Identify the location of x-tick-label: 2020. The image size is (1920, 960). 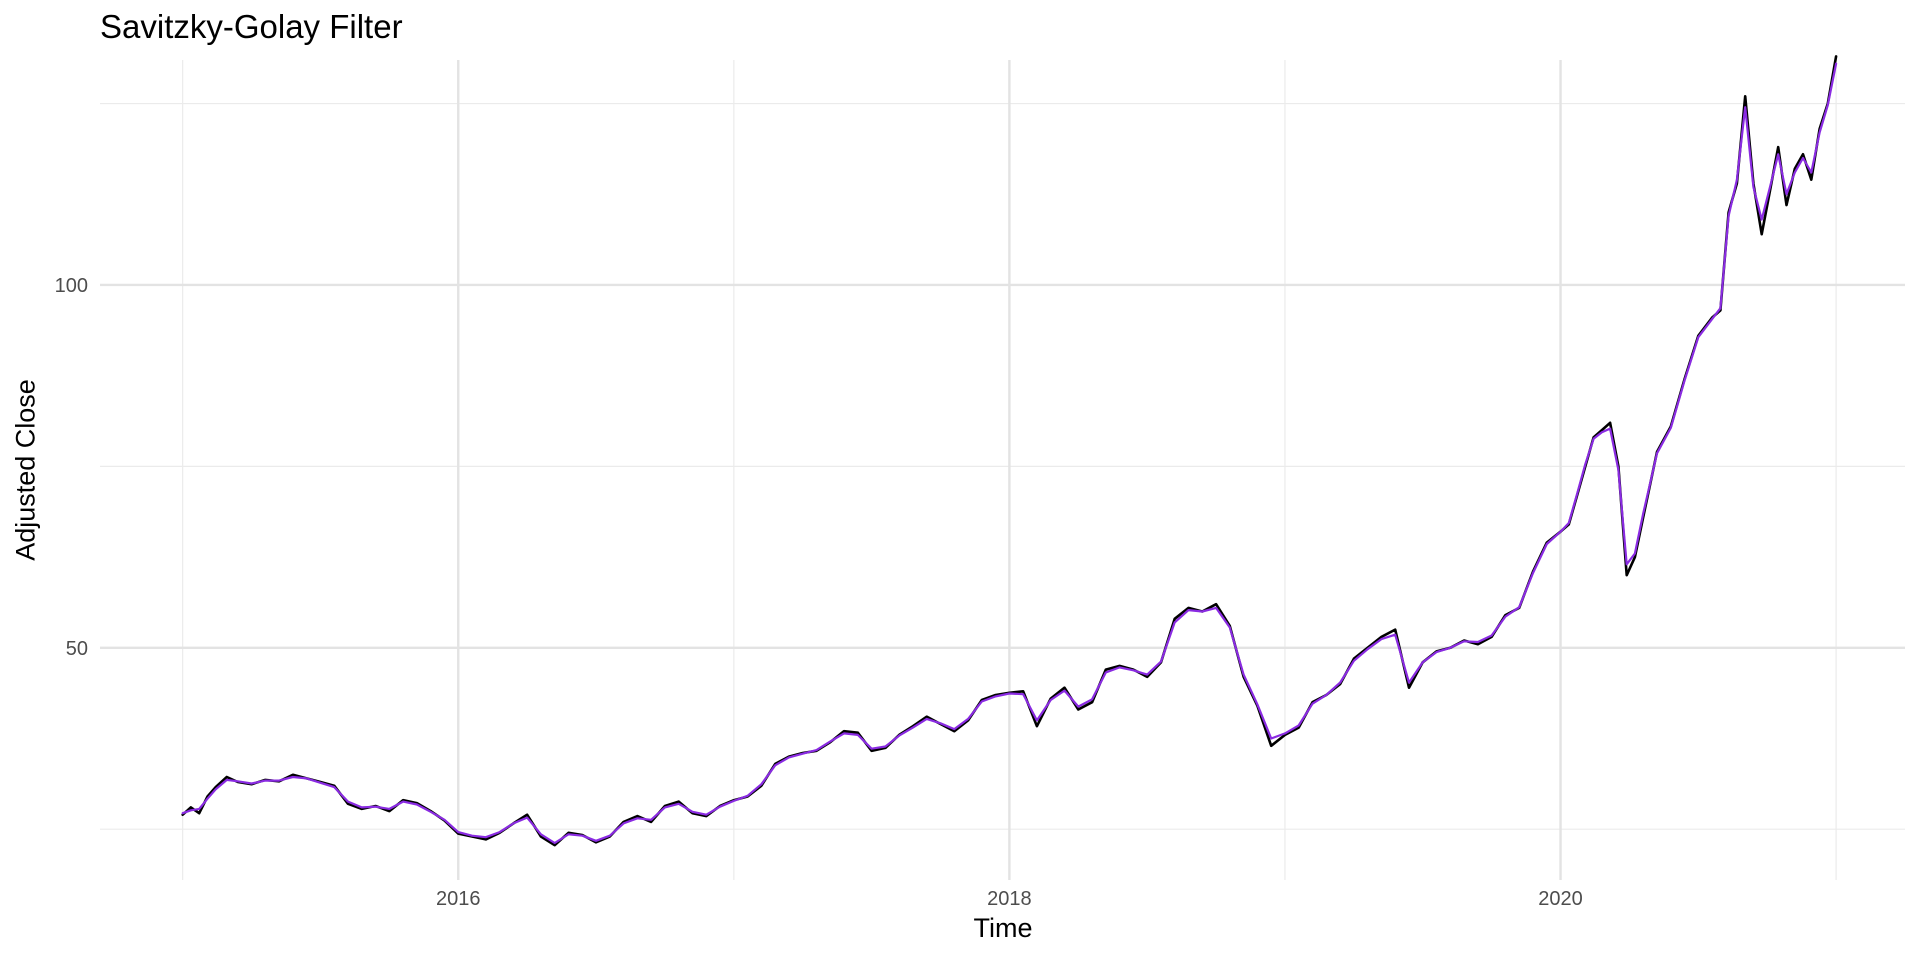
(1560, 899).